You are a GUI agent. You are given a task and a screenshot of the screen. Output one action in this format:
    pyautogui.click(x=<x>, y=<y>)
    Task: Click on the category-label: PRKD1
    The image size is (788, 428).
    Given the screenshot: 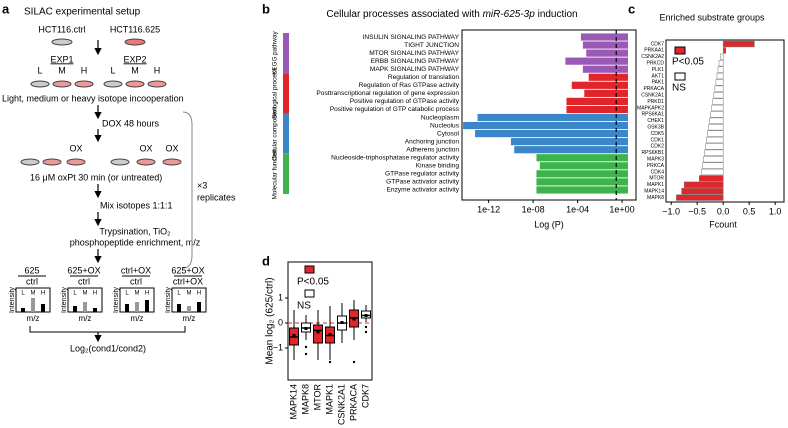 What is the action you would take?
    pyautogui.click(x=655, y=102)
    